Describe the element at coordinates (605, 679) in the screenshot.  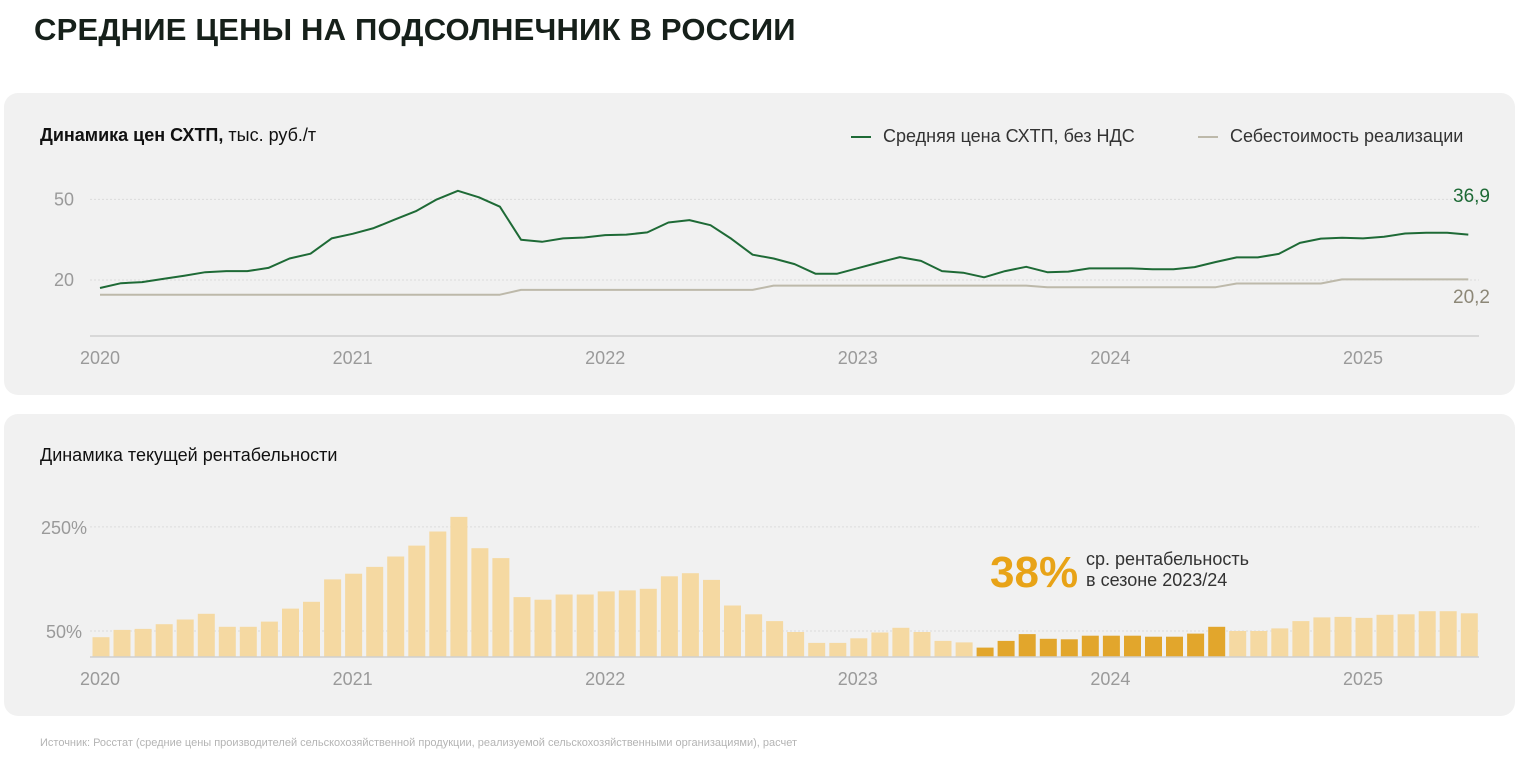
I see `x-tick-label-2022: 2022` at that location.